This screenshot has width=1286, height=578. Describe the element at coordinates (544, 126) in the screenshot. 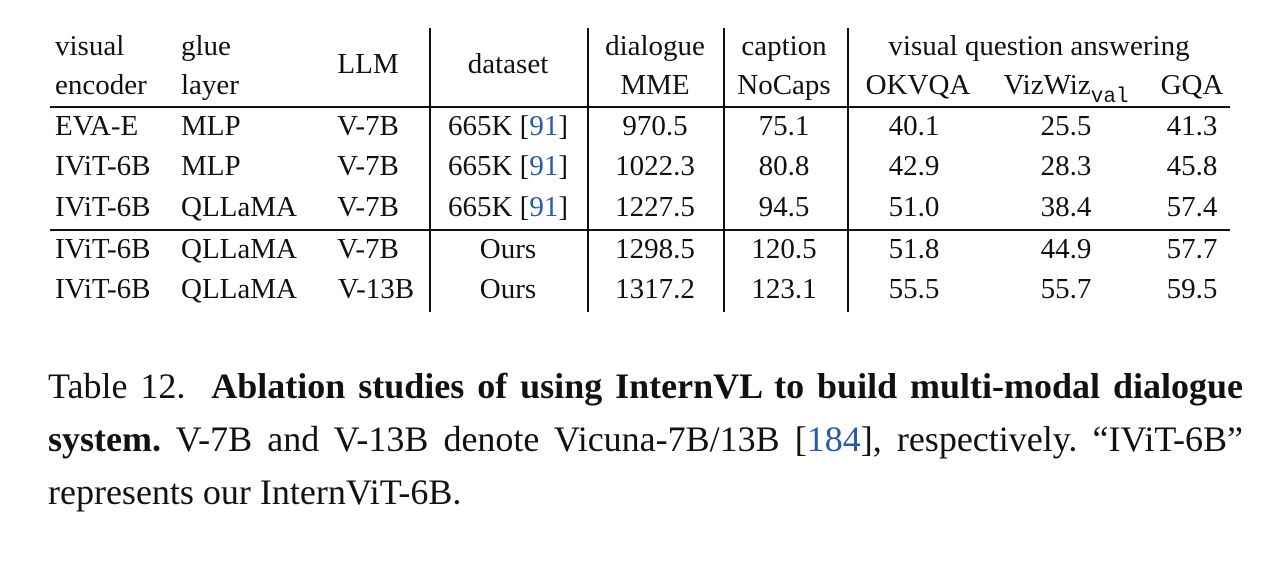

I see `row1-dataset-citation: 91` at that location.